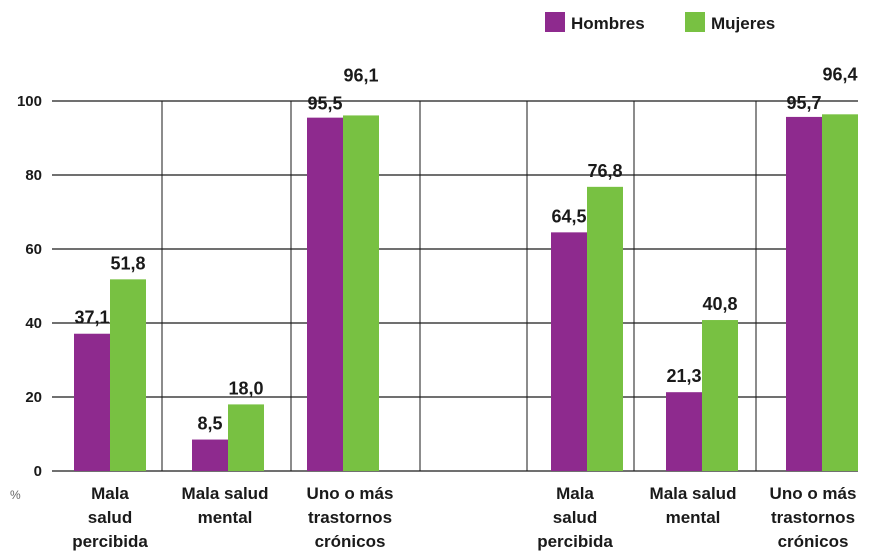  Describe the element at coordinates (33, 397) in the screenshot. I see `y-tick-label: 20` at that location.